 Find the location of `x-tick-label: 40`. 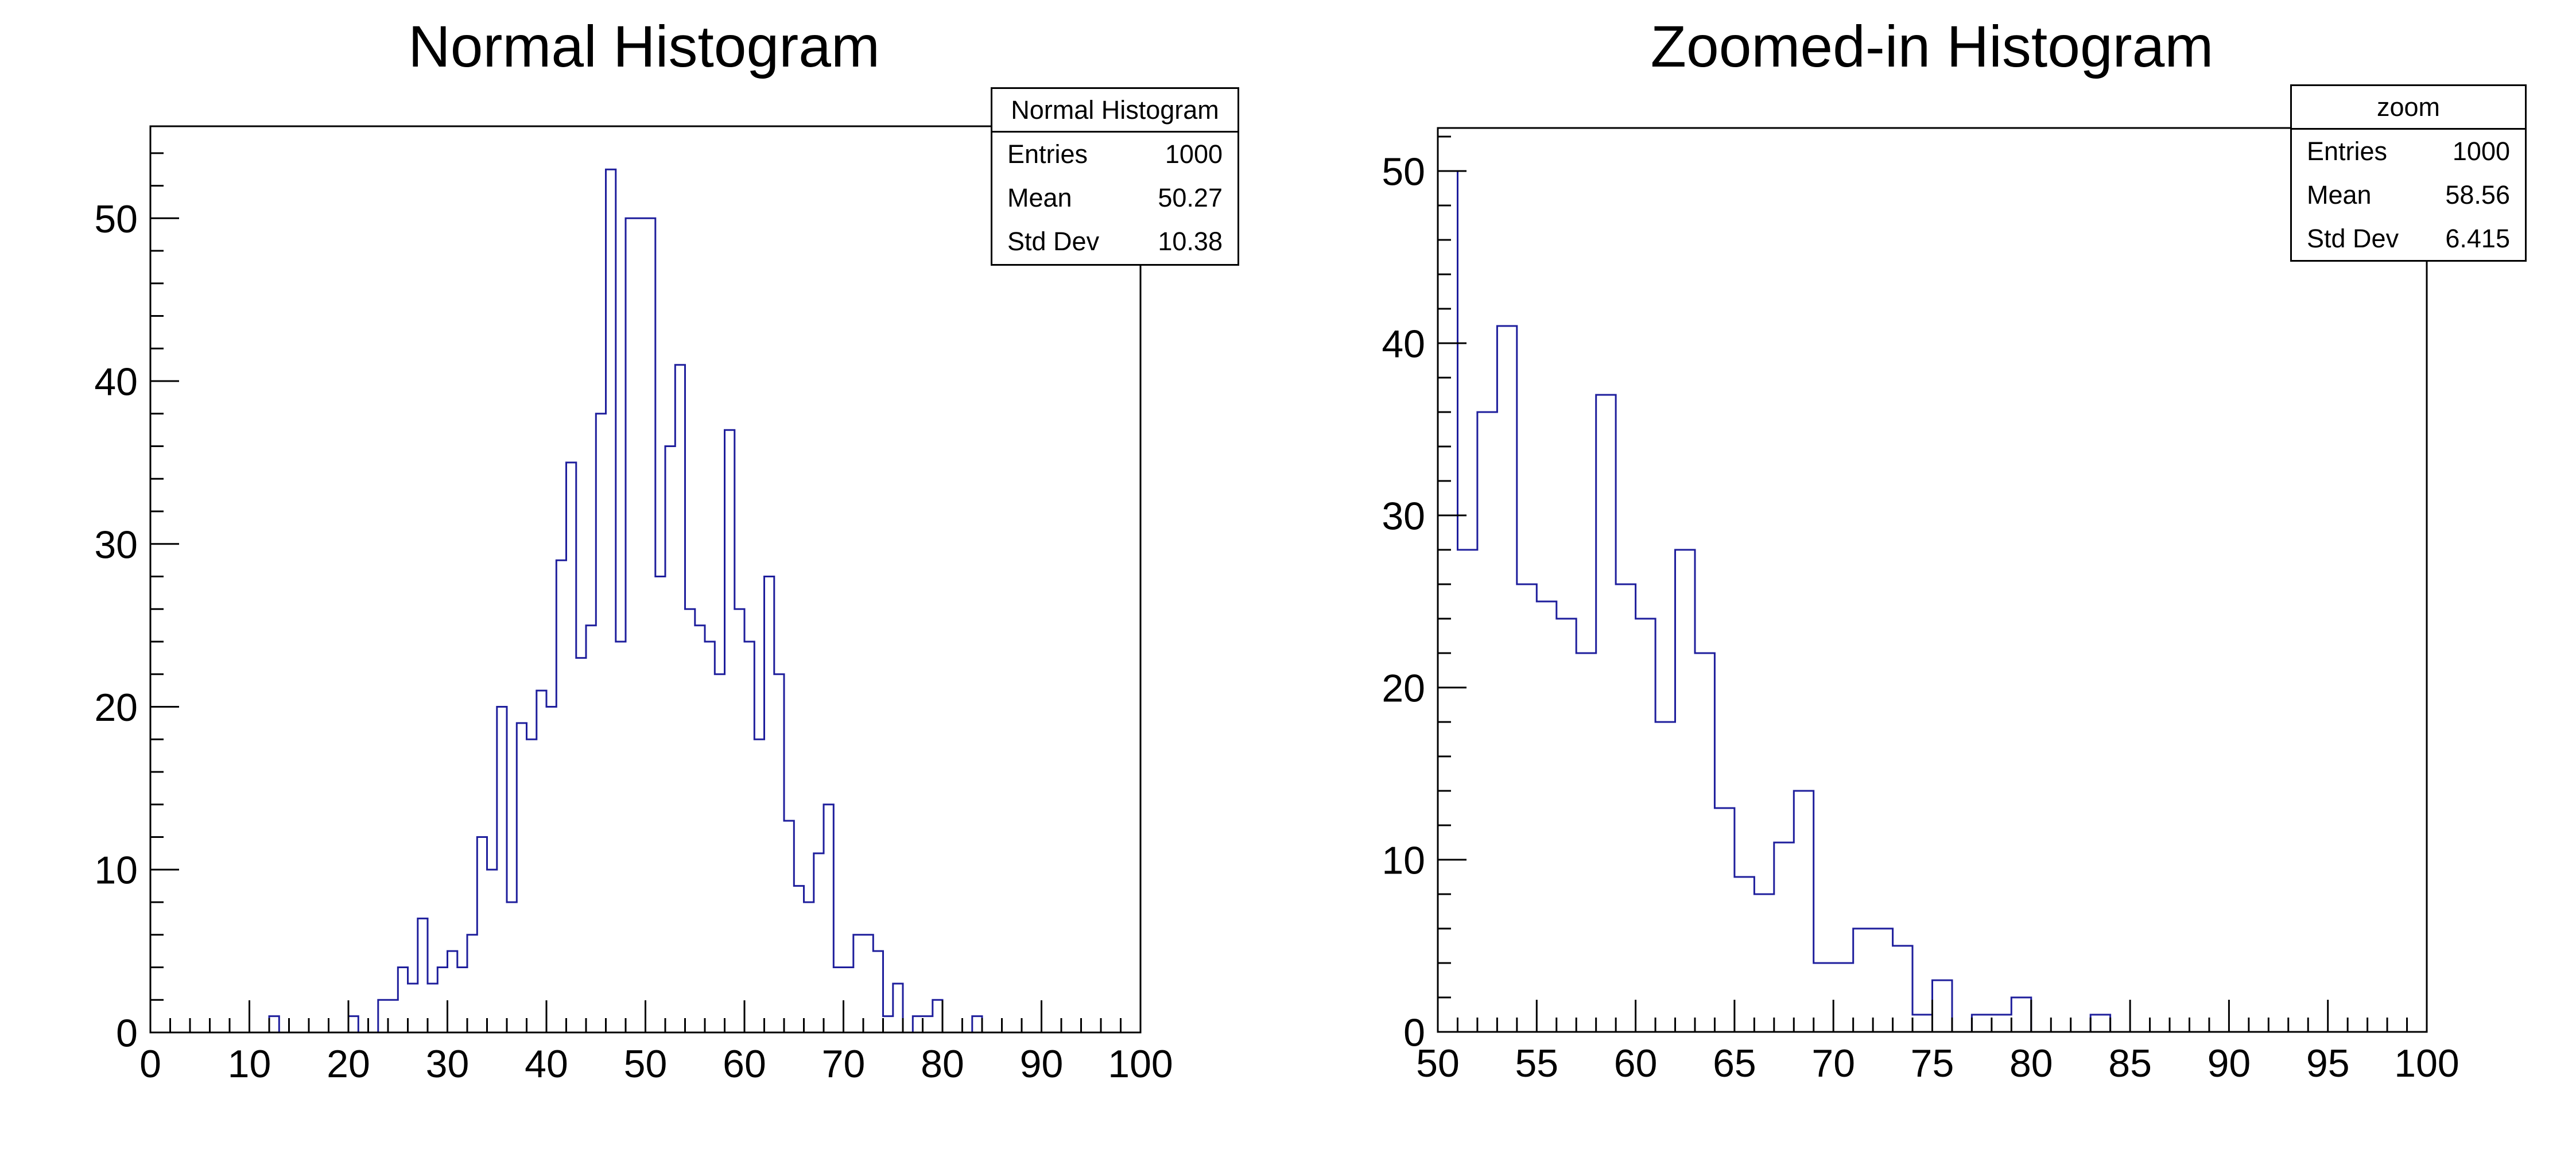

x-tick-label: 40 is located at coordinates (546, 1064).